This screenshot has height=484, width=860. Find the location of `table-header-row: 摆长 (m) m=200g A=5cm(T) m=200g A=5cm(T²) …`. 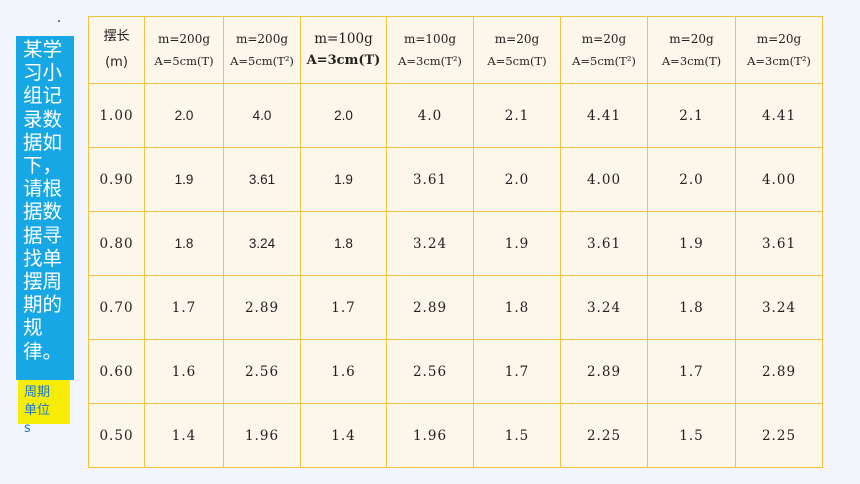

table-header-row: 摆长 (m) m=200g A=5cm(T) m=200g A=5cm(T²) … is located at coordinates (455, 50).